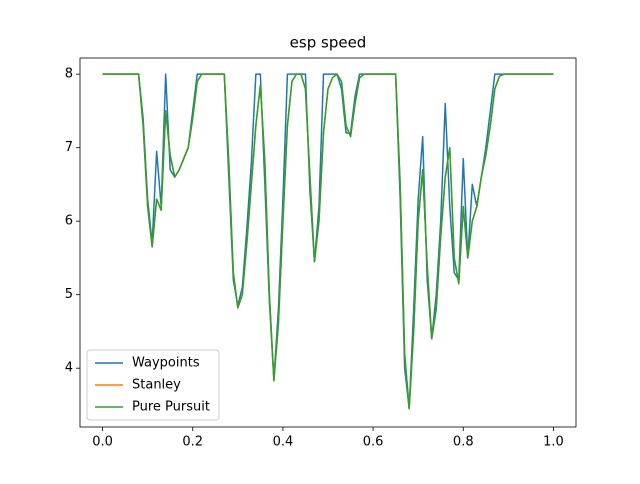  Describe the element at coordinates (463, 442) in the screenshot. I see `x-tick-label: 0.8` at that location.